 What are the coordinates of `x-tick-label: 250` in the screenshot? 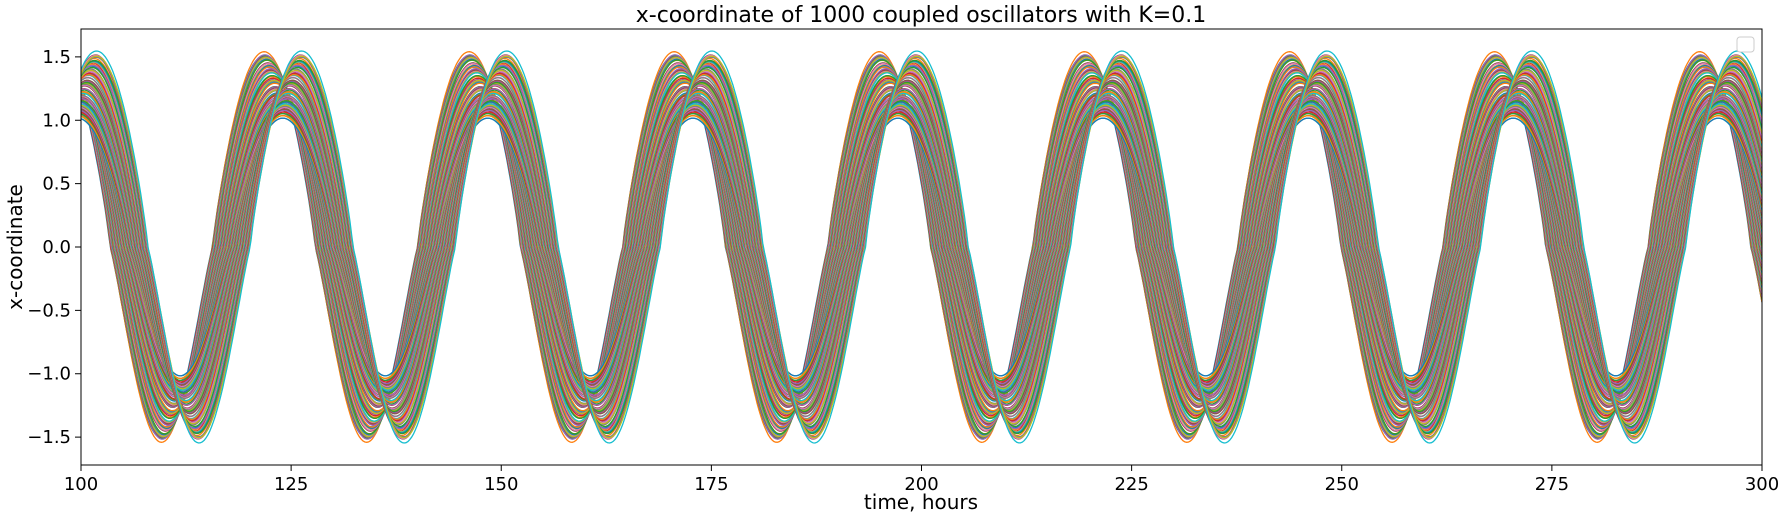 It's located at (1342, 484).